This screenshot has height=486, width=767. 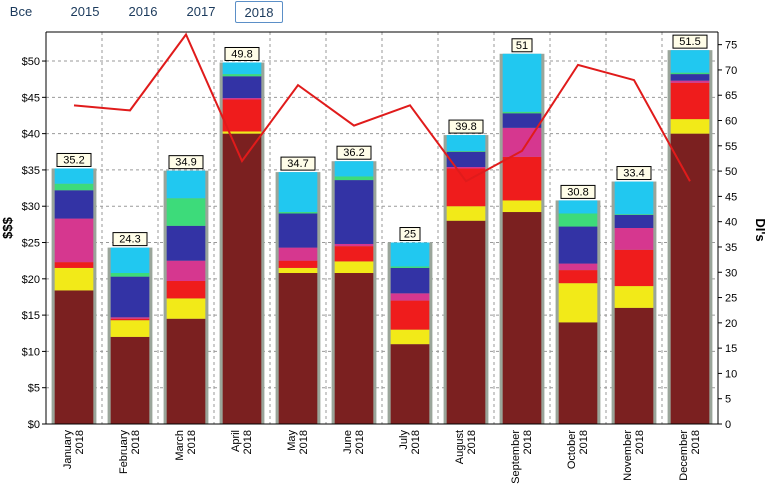 I want to click on y-tick-label: $5, so click(x=34, y=389).